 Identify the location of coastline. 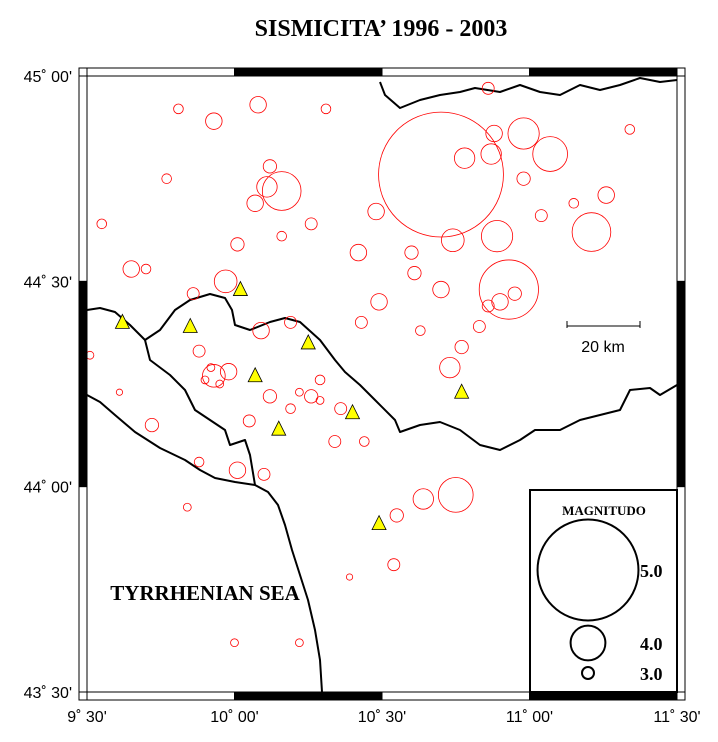
(204, 543).